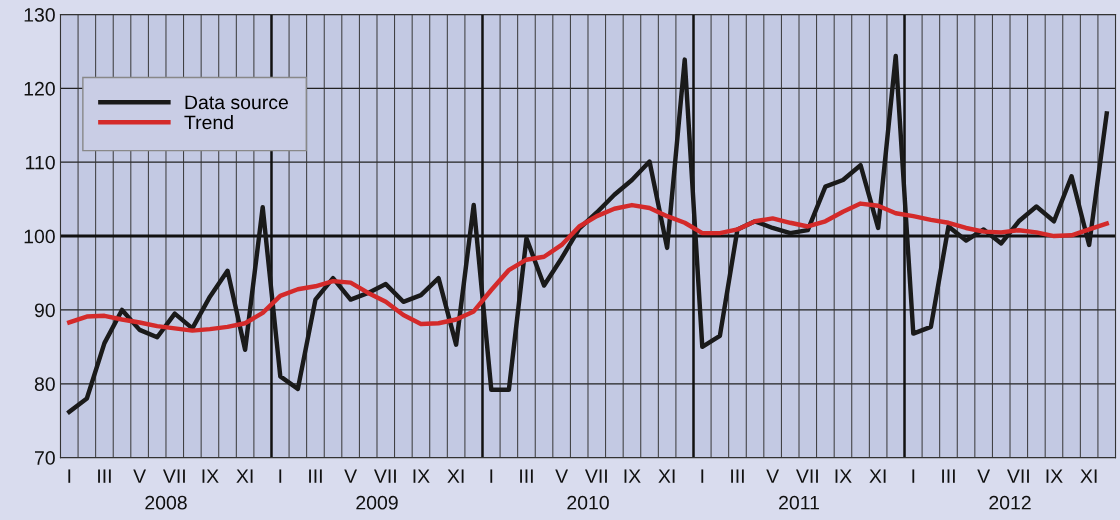  What do you see at coordinates (236, 102) in the screenshot?
I see `legend-label: Data source` at bounding box center [236, 102].